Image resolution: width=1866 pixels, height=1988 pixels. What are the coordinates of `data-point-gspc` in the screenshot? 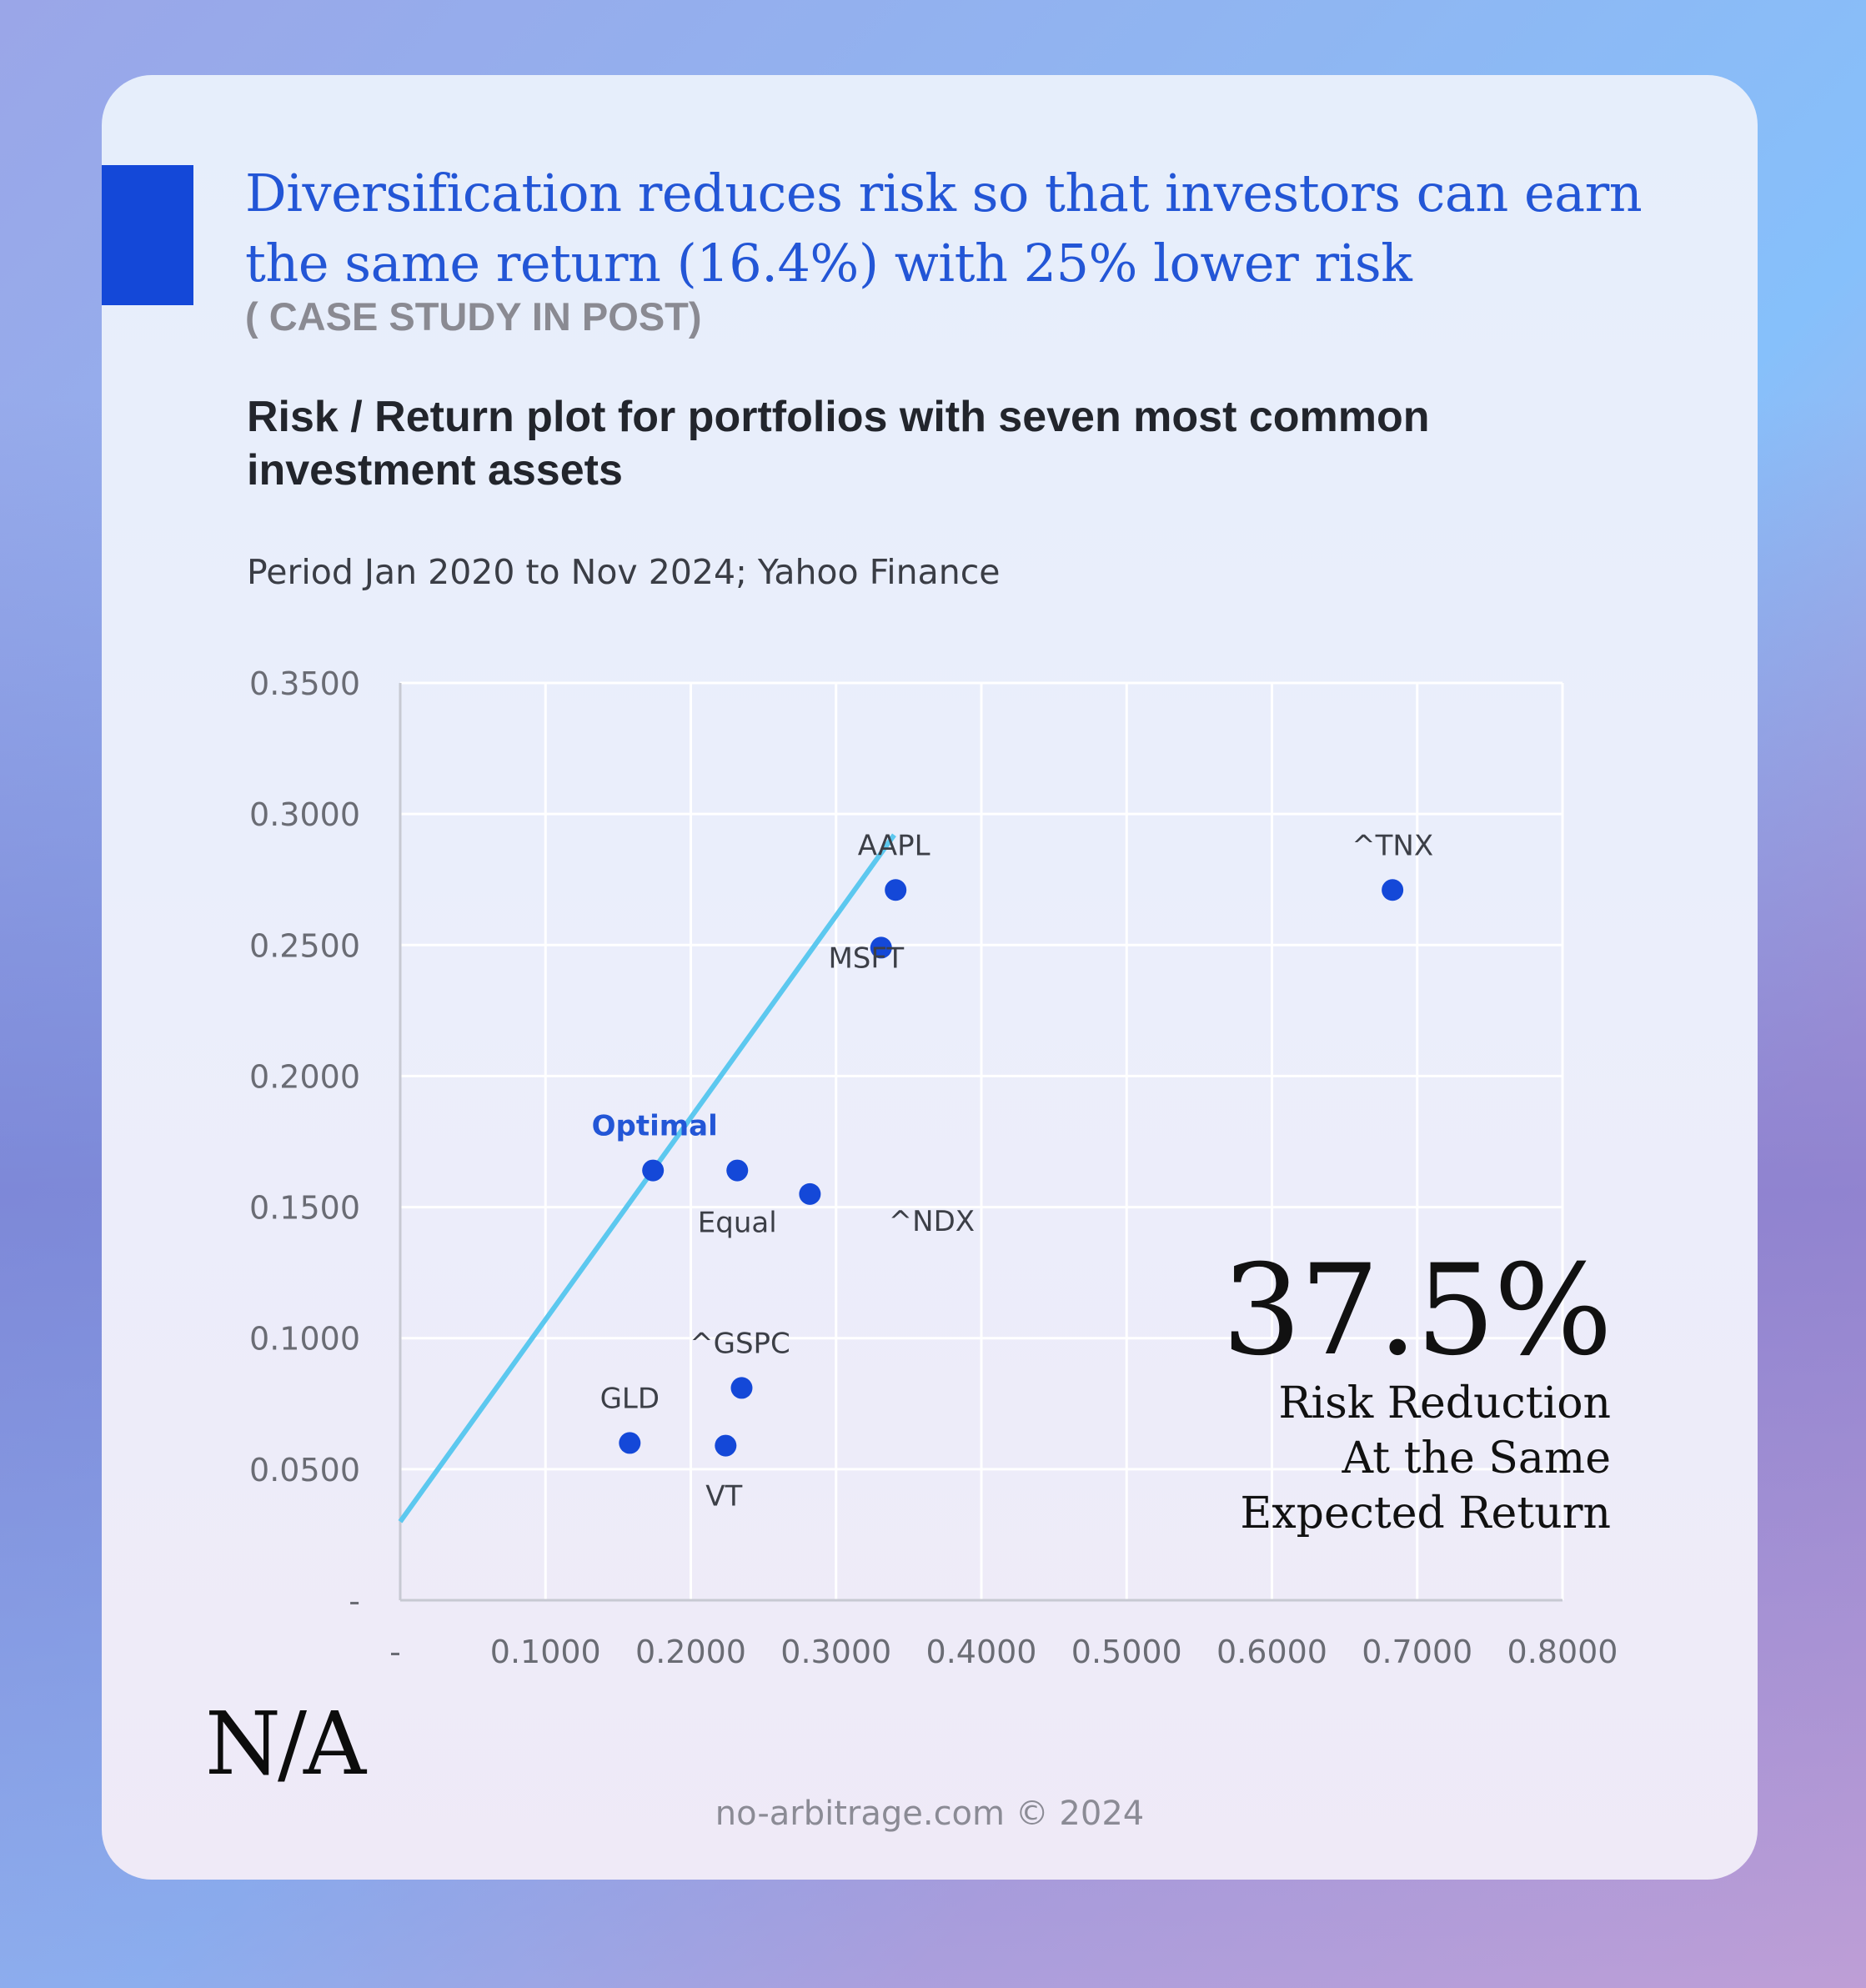 It's located at (741, 1388).